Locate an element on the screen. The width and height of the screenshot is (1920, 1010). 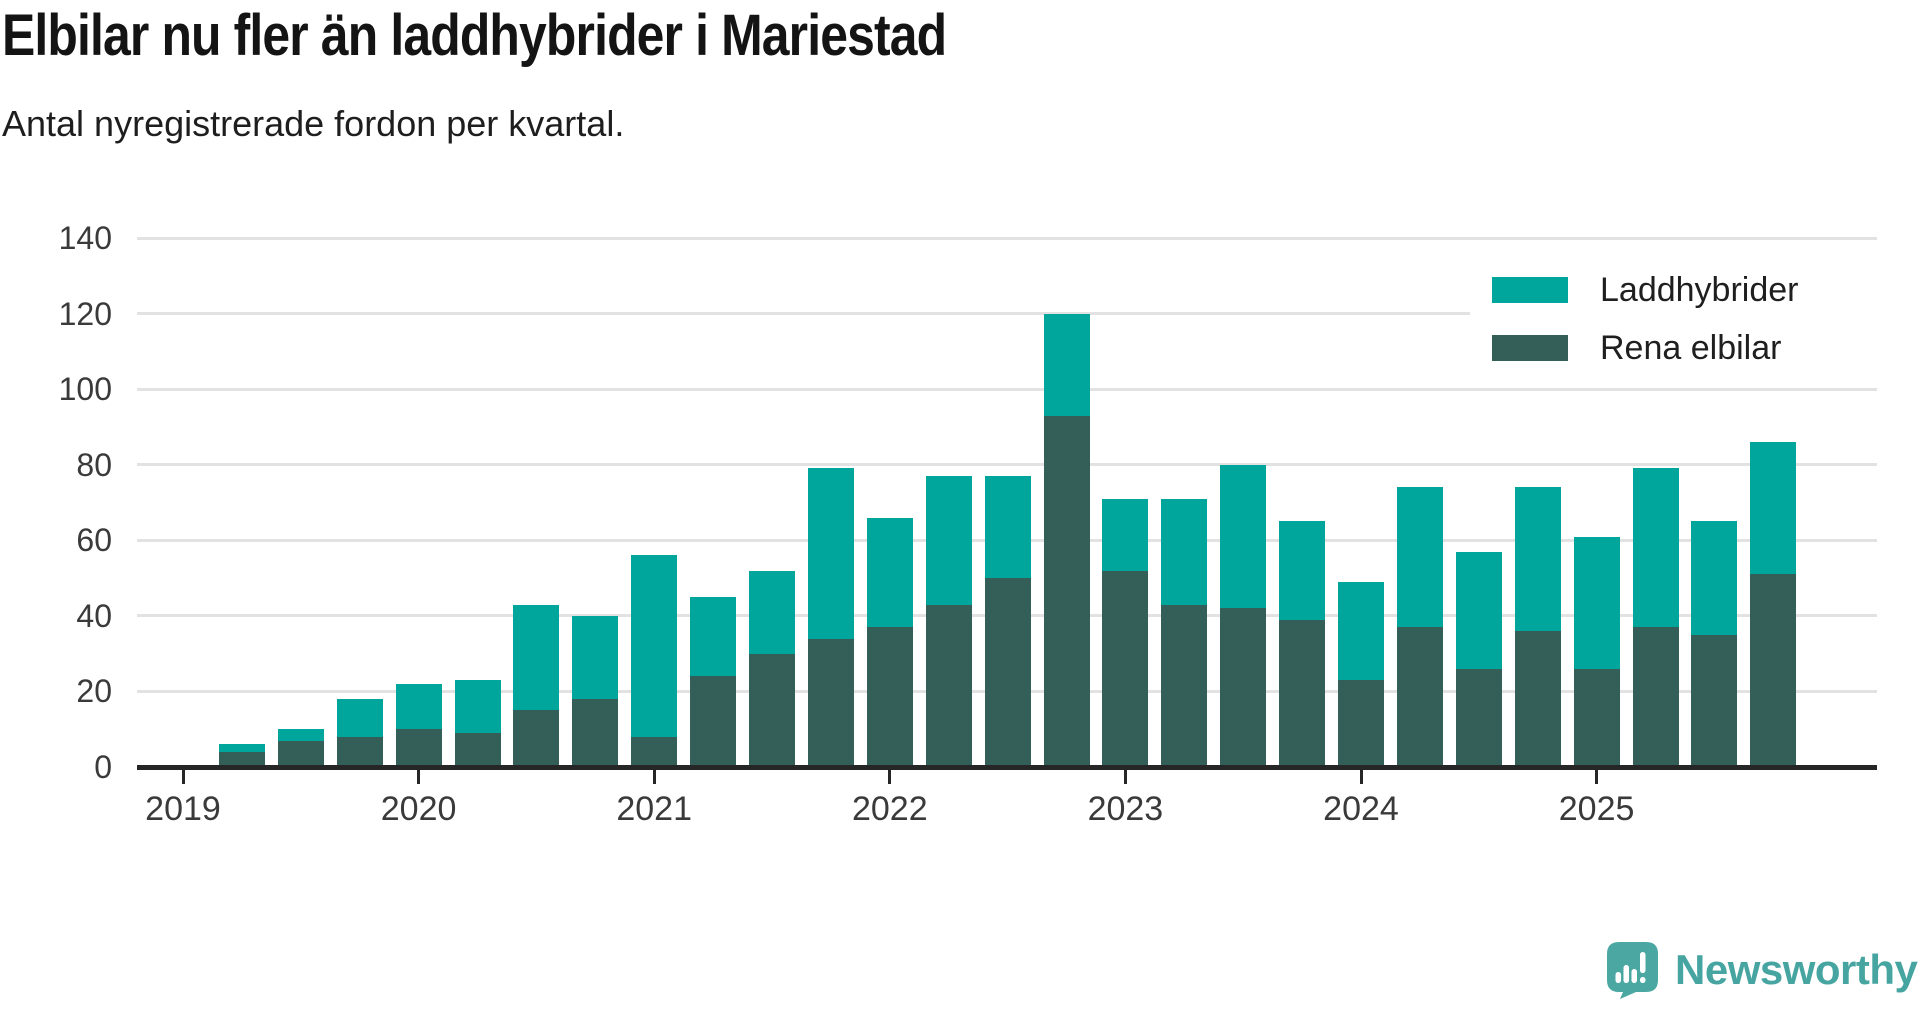
bar-segment-laddhybrider-2021-Q2 is located at coordinates (713, 636).